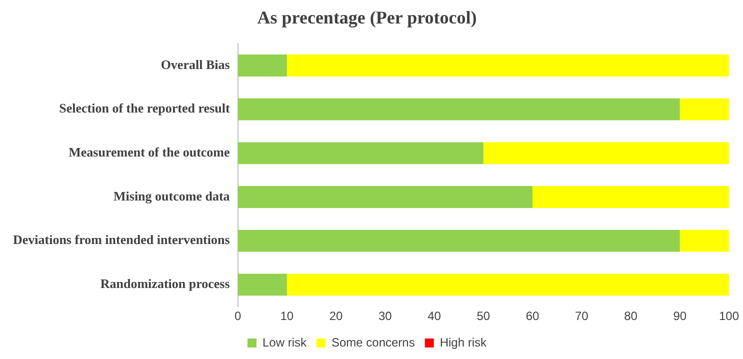 This screenshot has height=359, width=743. I want to click on x-tick-label: 30, so click(385, 316).